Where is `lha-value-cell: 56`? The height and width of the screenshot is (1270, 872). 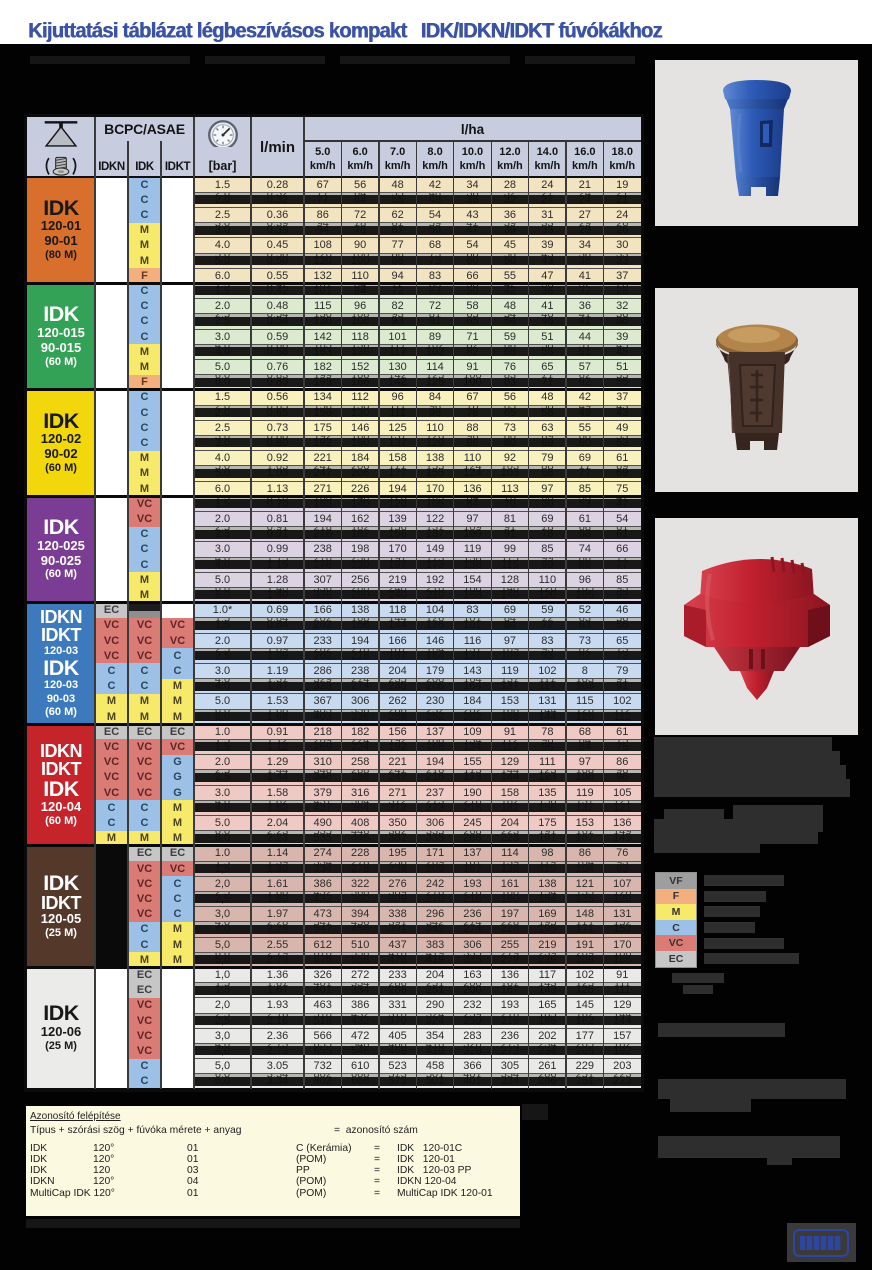
lha-value-cell: 56 is located at coordinates (510, 397).